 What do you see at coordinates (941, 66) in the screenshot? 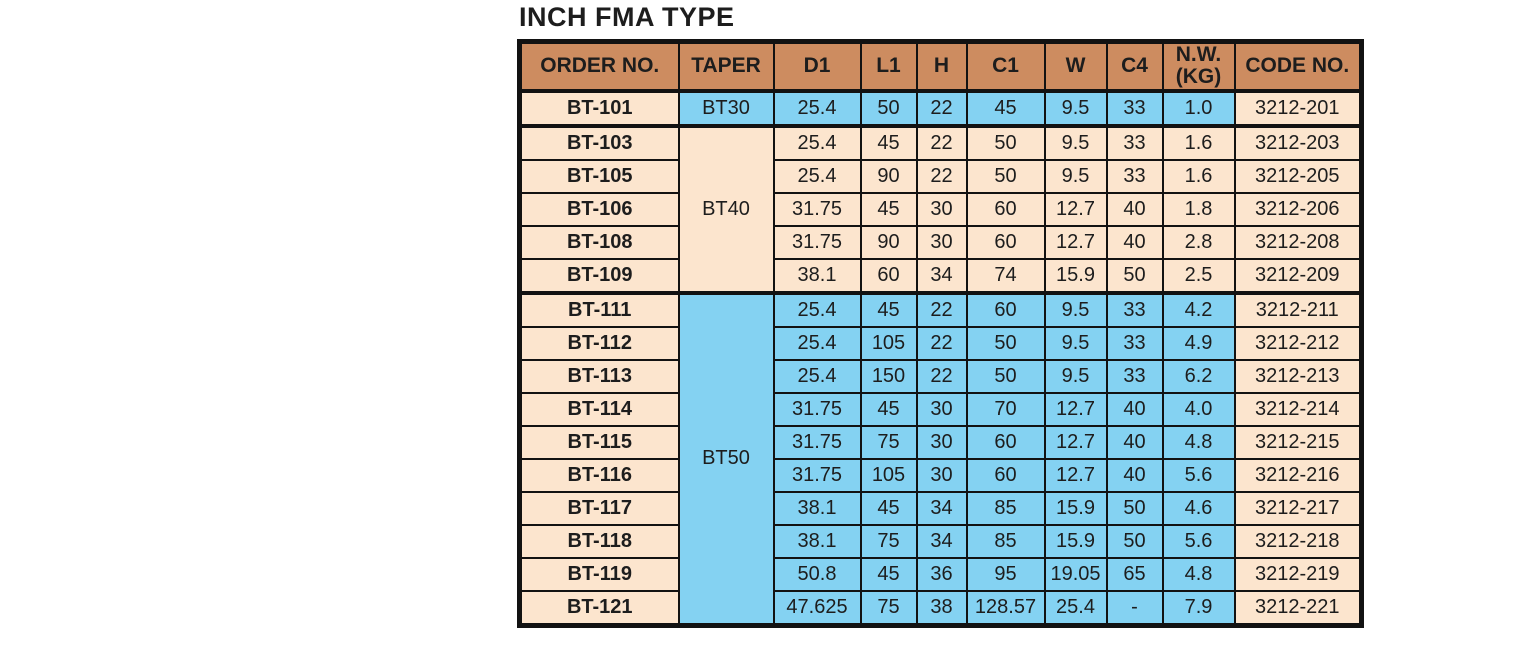
I see `col-header-h: H` at bounding box center [941, 66].